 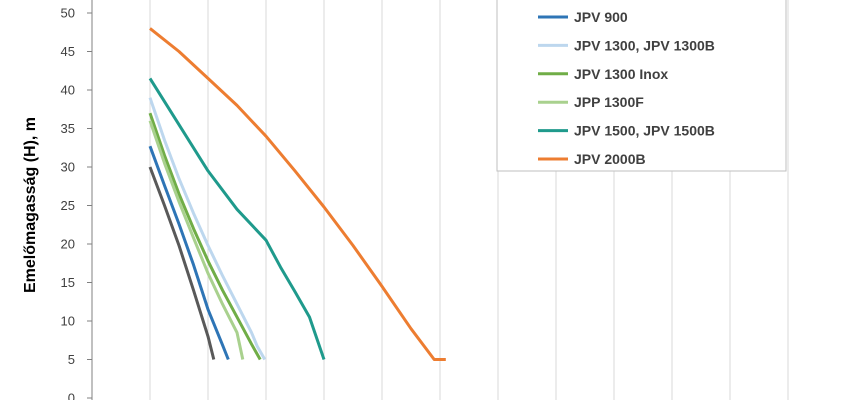 I want to click on y-axis: 0 5 10 15 20 25 30 35 40 45 50, so click(x=77, y=200).